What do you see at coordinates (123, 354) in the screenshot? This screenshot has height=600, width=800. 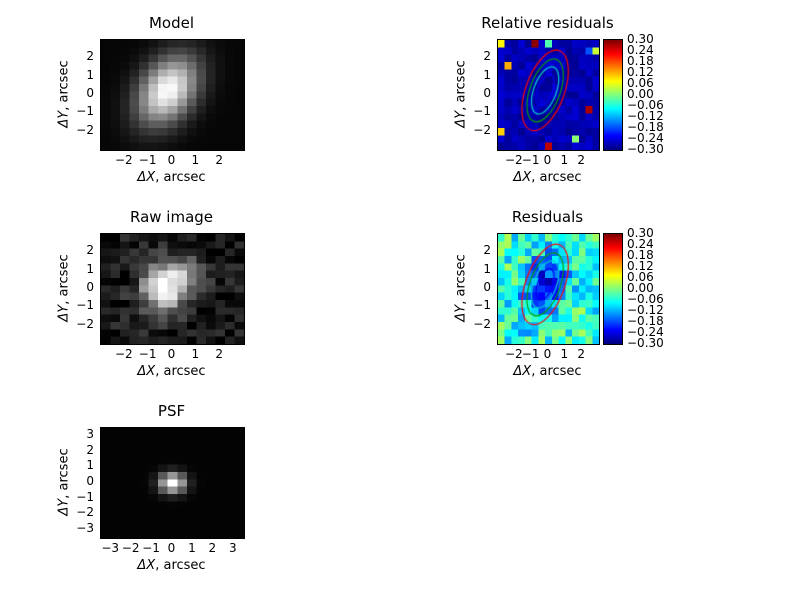 I see `x-tick-label: −2` at bounding box center [123, 354].